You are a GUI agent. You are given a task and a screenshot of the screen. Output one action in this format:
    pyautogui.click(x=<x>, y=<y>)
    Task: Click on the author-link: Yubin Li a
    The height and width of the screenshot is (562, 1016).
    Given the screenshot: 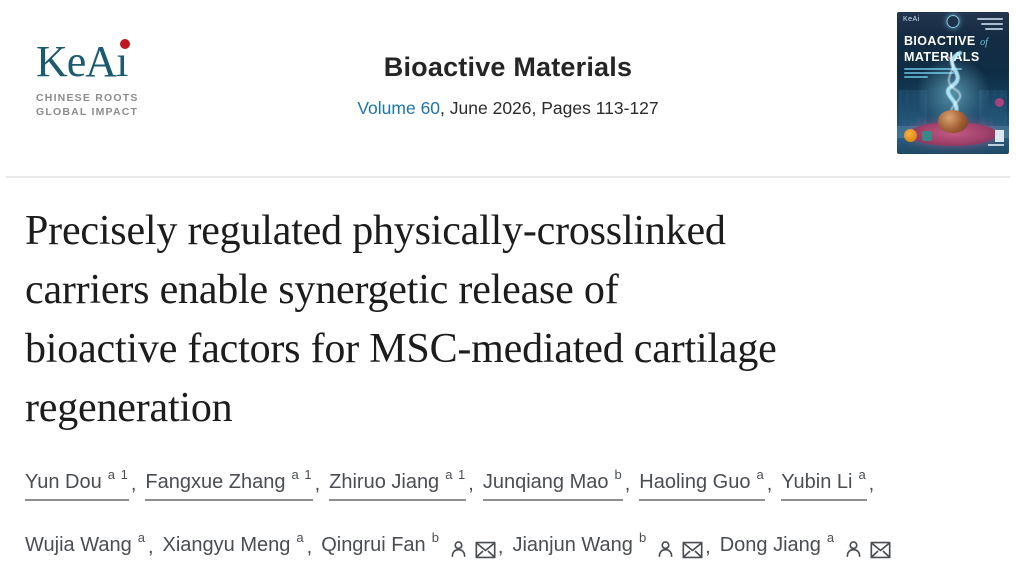 What is the action you would take?
    pyautogui.click(x=824, y=484)
    